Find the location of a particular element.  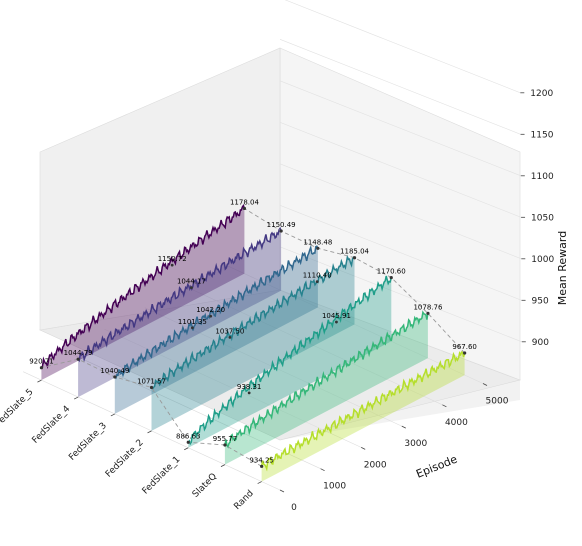

start-label: 1040.49 is located at coordinates (114, 371).